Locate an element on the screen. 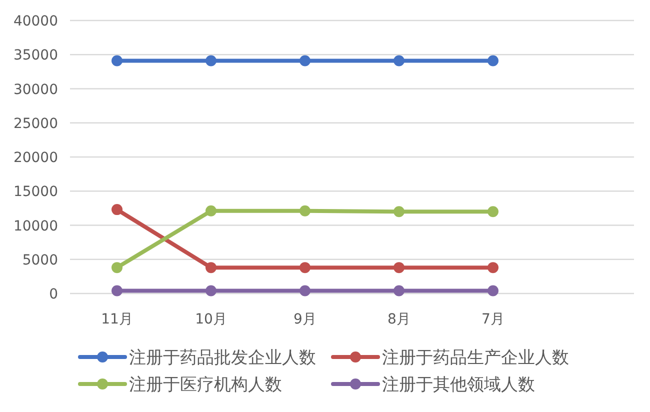 The image size is (650, 412). y-tick-label: 10000 is located at coordinates (35, 226).